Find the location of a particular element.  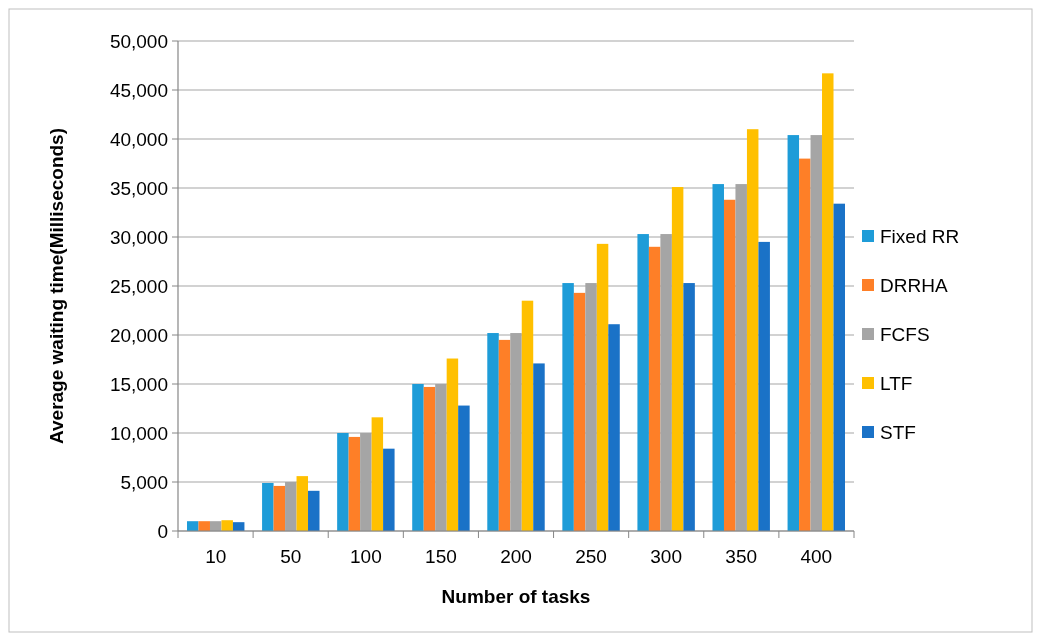

legend-label: STF is located at coordinates (898, 432).